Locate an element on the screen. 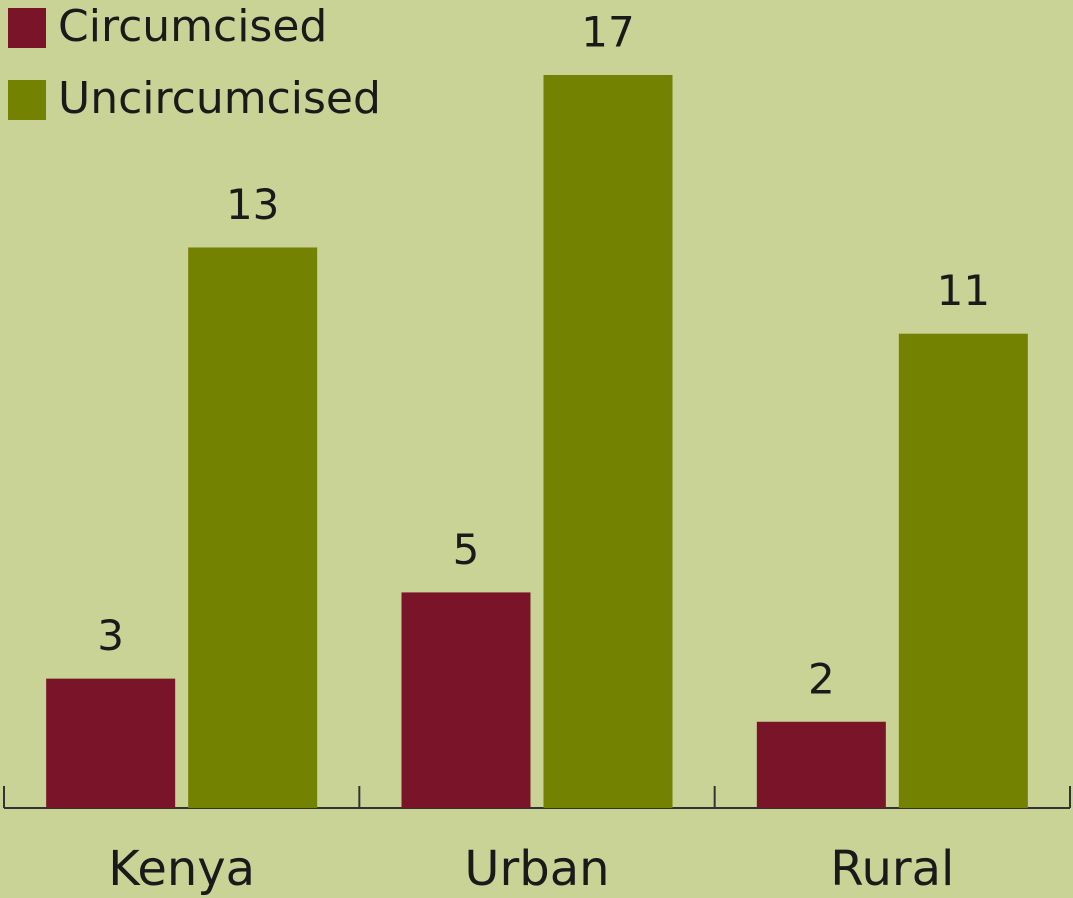 The width and height of the screenshot is (1073, 898). x-tick-label: Kenya is located at coordinates (181, 869).